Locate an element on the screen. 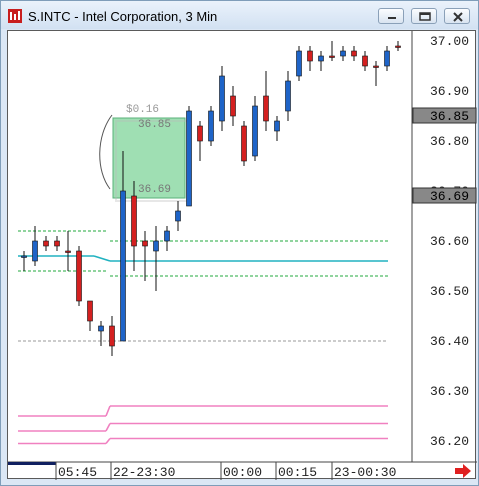 This screenshot has width=479, height=486. app-icon is located at coordinates (15, 16).